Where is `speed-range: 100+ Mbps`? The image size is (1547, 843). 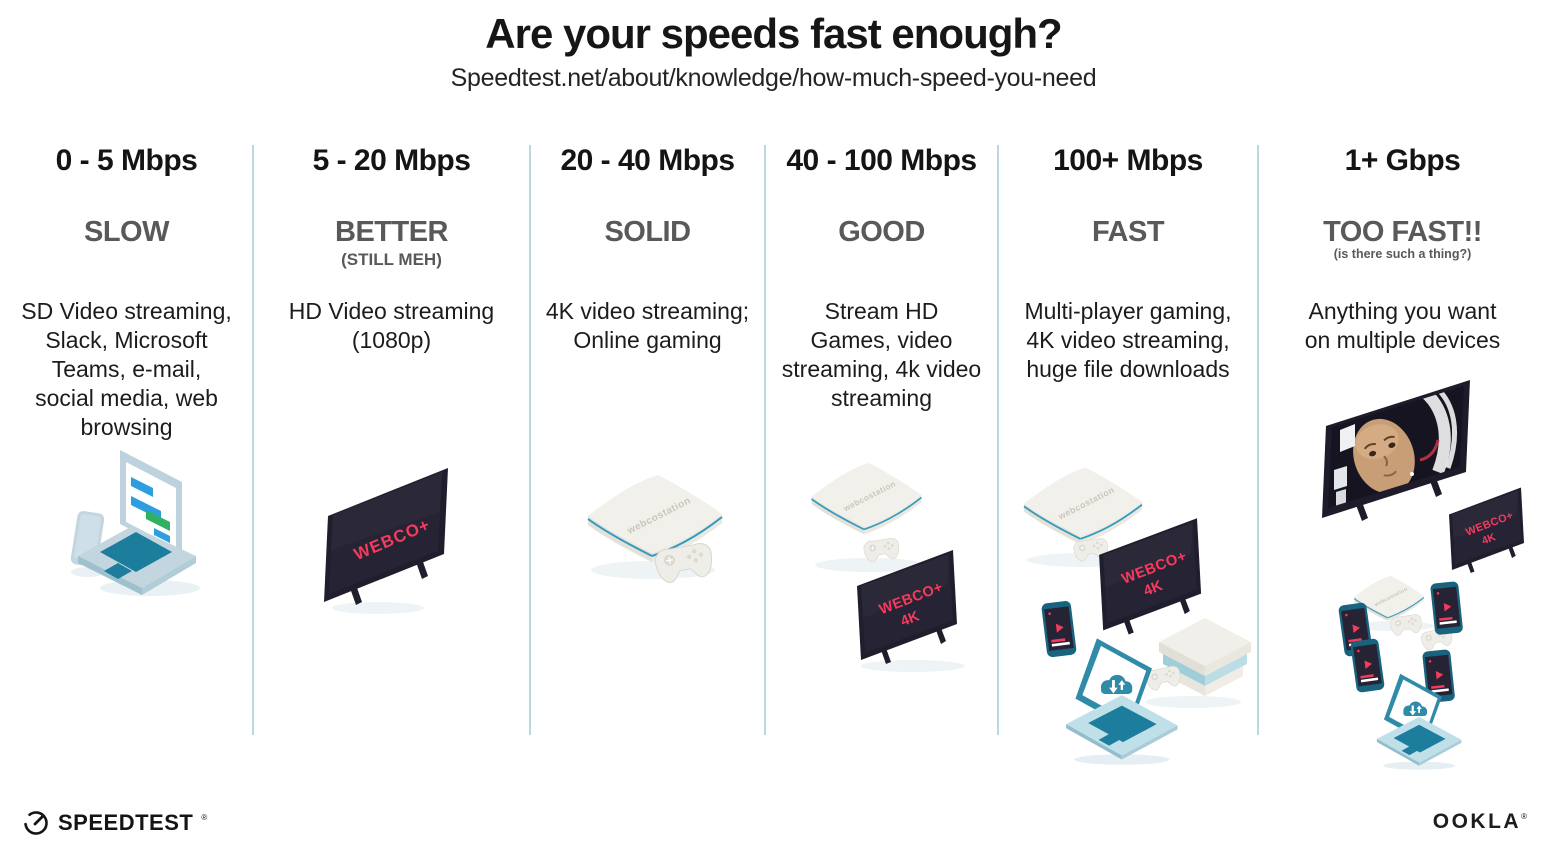
speed-range: 100+ Mbps is located at coordinates (1128, 160).